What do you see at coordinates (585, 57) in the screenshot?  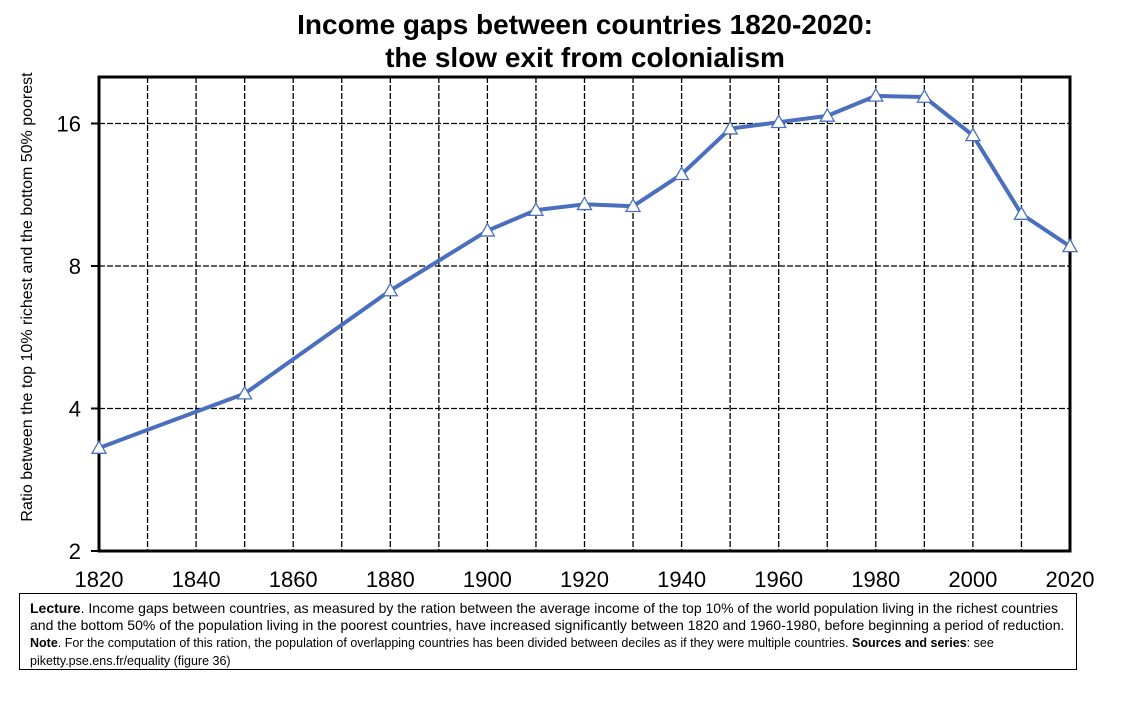 I see `chart-title-line2: the slow exit from colonialism` at bounding box center [585, 57].